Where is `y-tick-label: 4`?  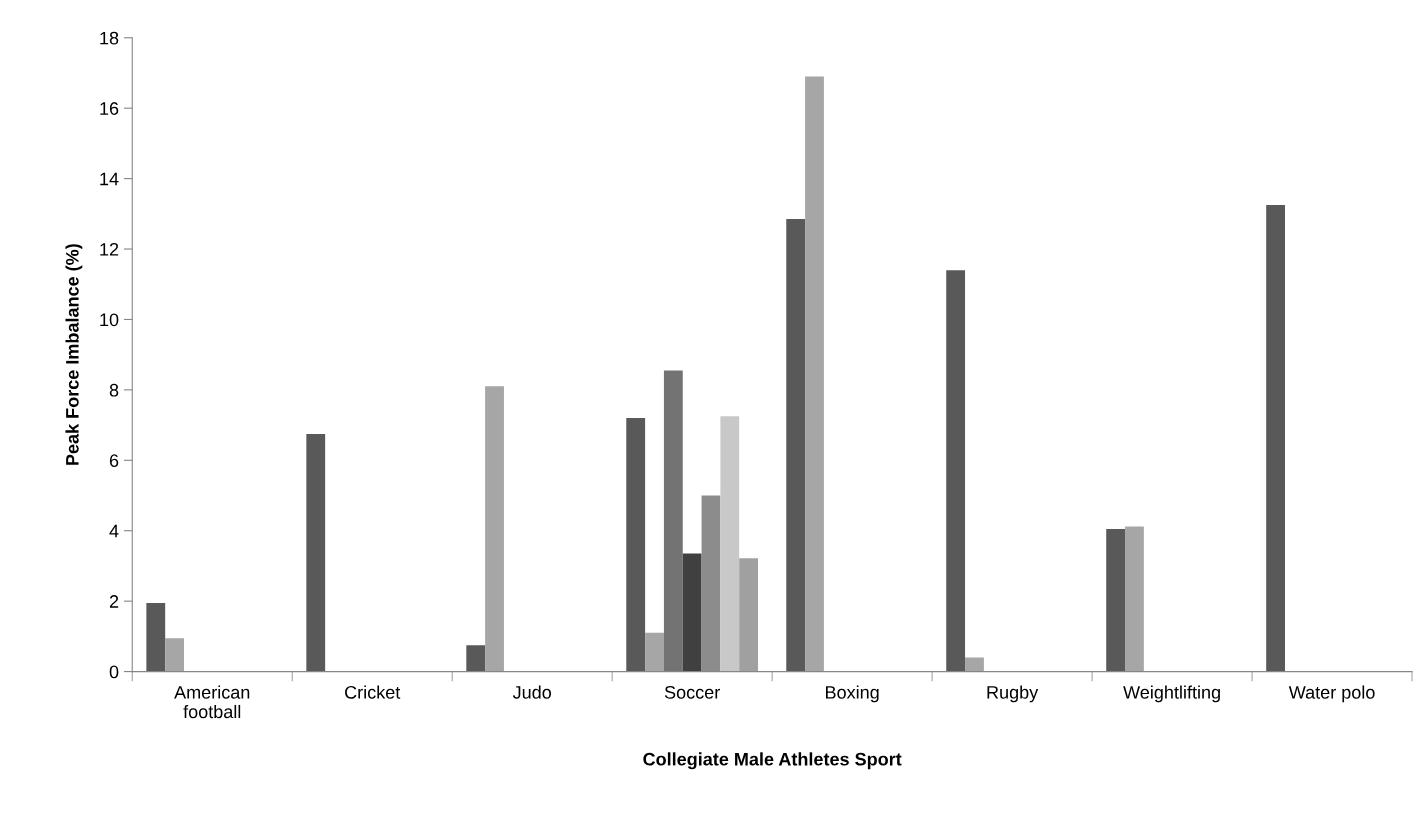 y-tick-label: 4 is located at coordinates (114, 531).